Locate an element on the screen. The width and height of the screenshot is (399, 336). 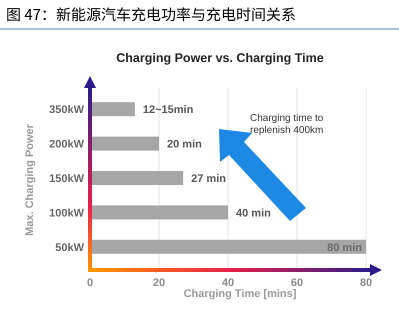
chart-title: 图 47：新能源汽车充电功率与充电时间关系 is located at coordinates (151, 14).